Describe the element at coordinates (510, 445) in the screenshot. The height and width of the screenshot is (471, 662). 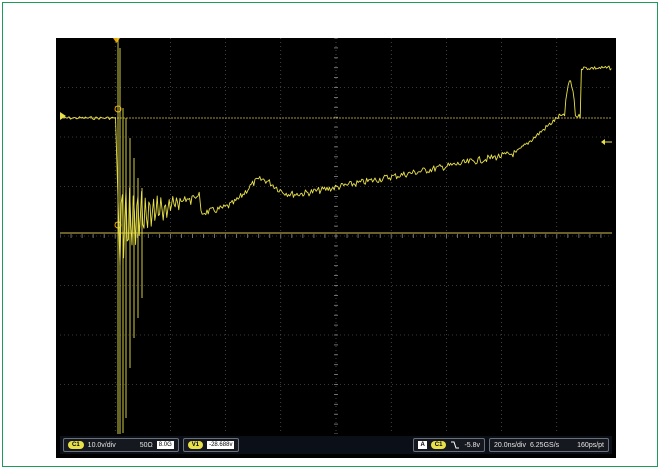
I see `horizontal-scale: 20.0ns/div` at that location.